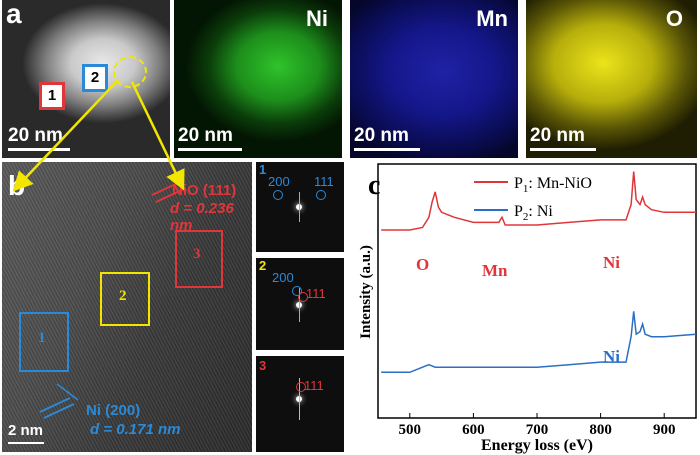  What do you see at coordinates (263, 265) in the screenshot?
I see `fft-2-number: 2` at bounding box center [263, 265].